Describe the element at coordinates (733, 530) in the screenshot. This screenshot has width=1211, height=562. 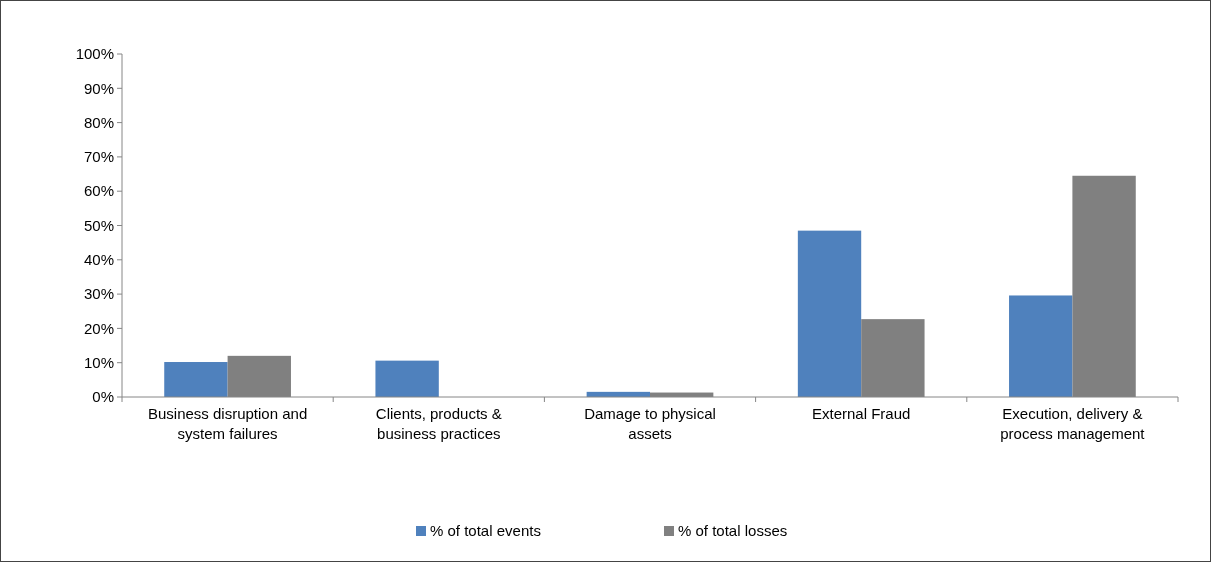
I see `legend-label: % of total losses` at that location.